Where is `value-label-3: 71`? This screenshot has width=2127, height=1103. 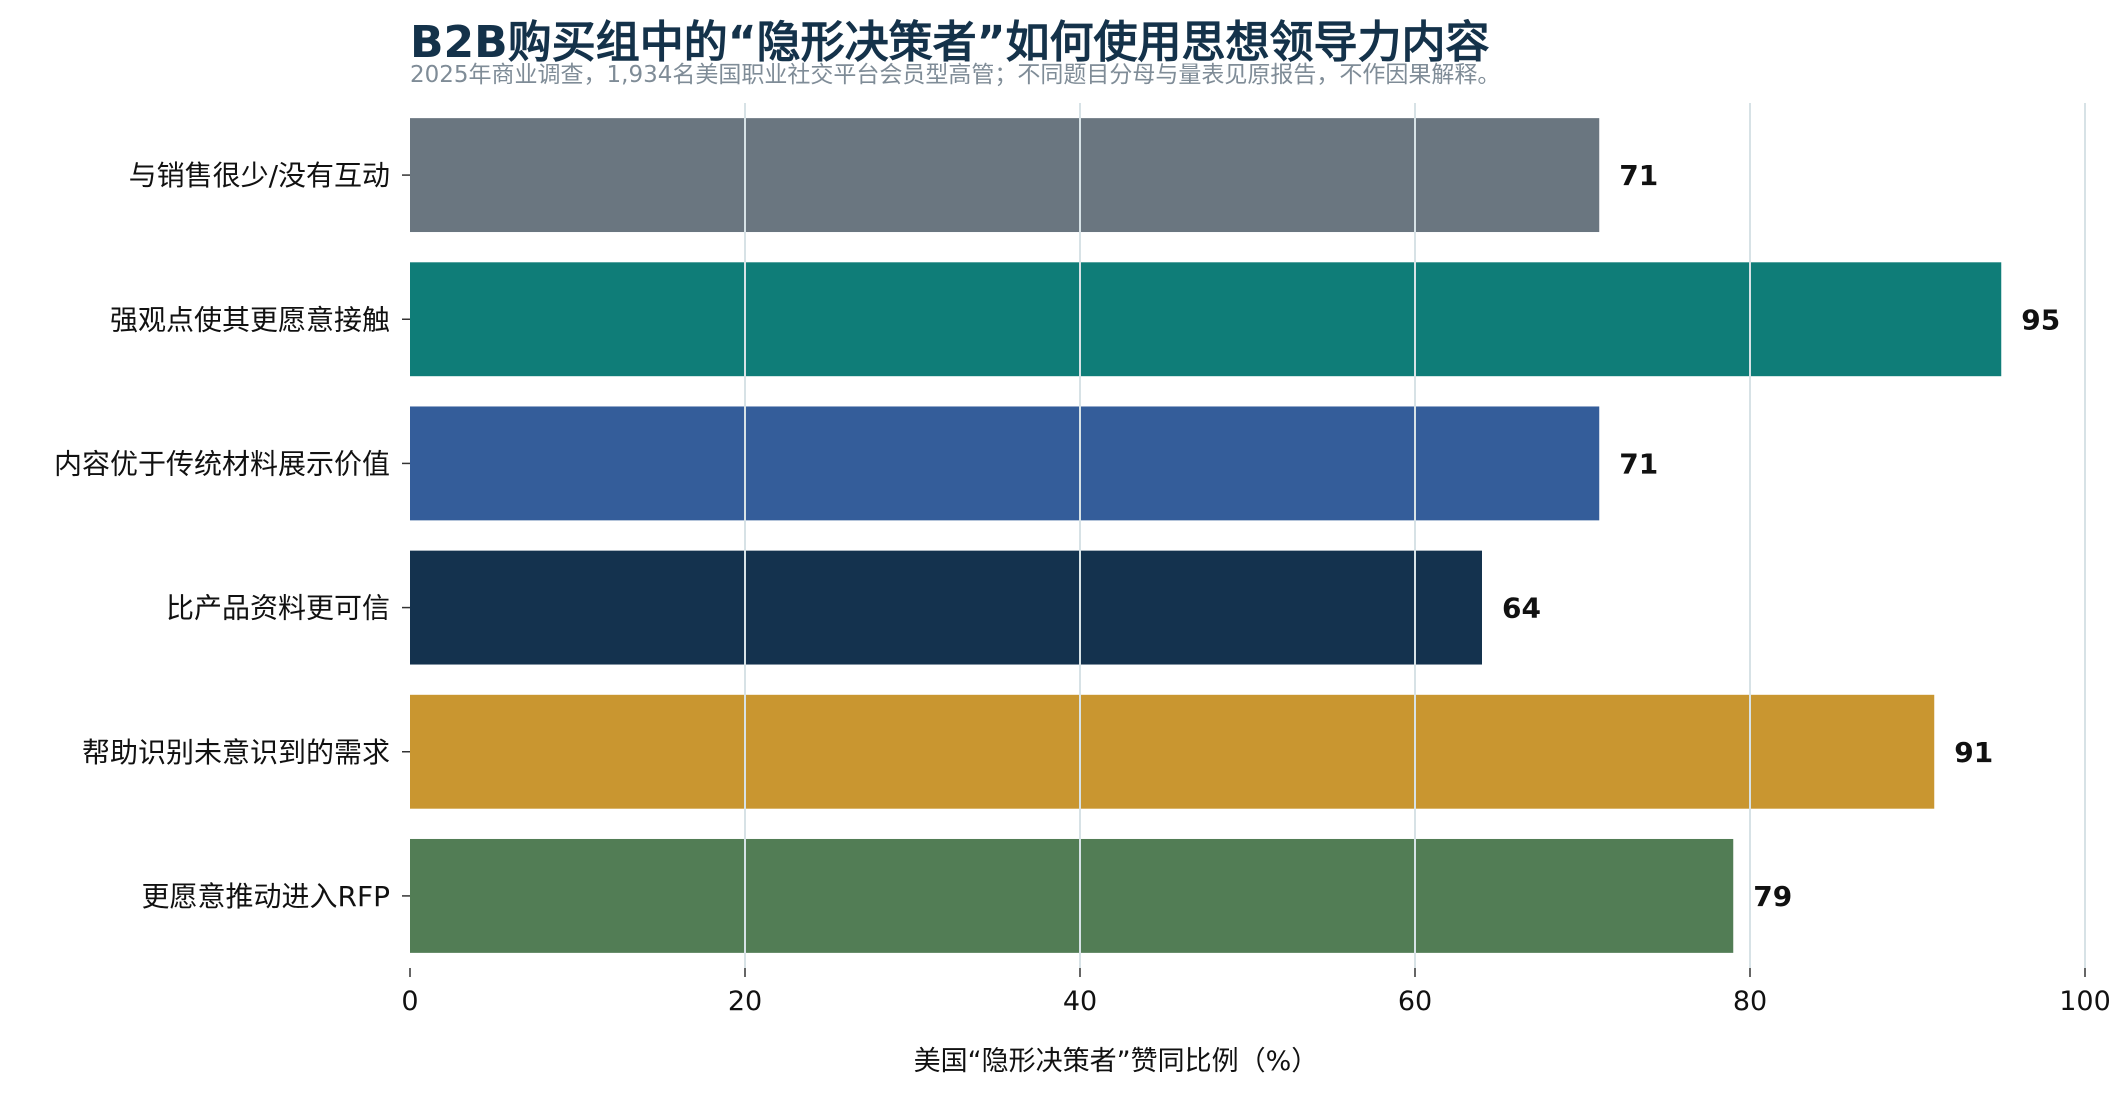 value-label-3: 71 is located at coordinates (1638, 463).